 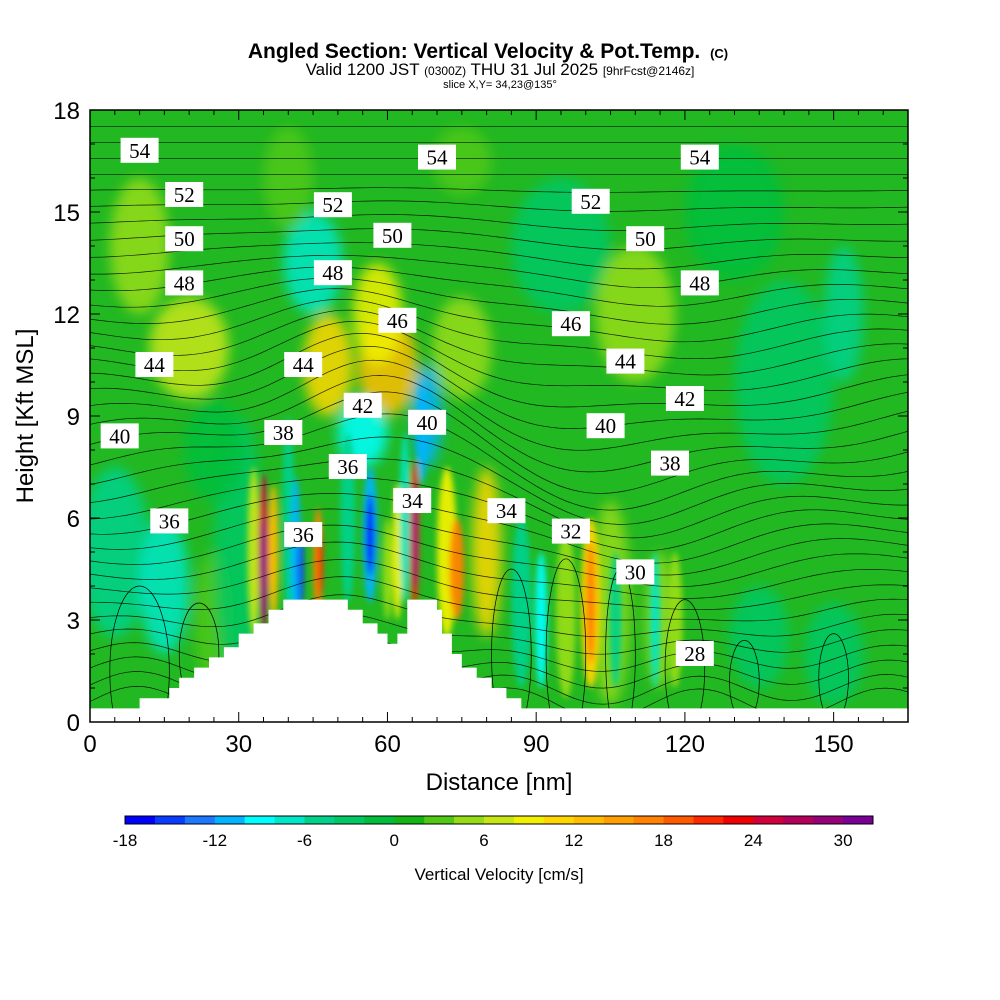 What do you see at coordinates (694, 653) in the screenshot?
I see `contour-label-31: 28` at bounding box center [694, 653].